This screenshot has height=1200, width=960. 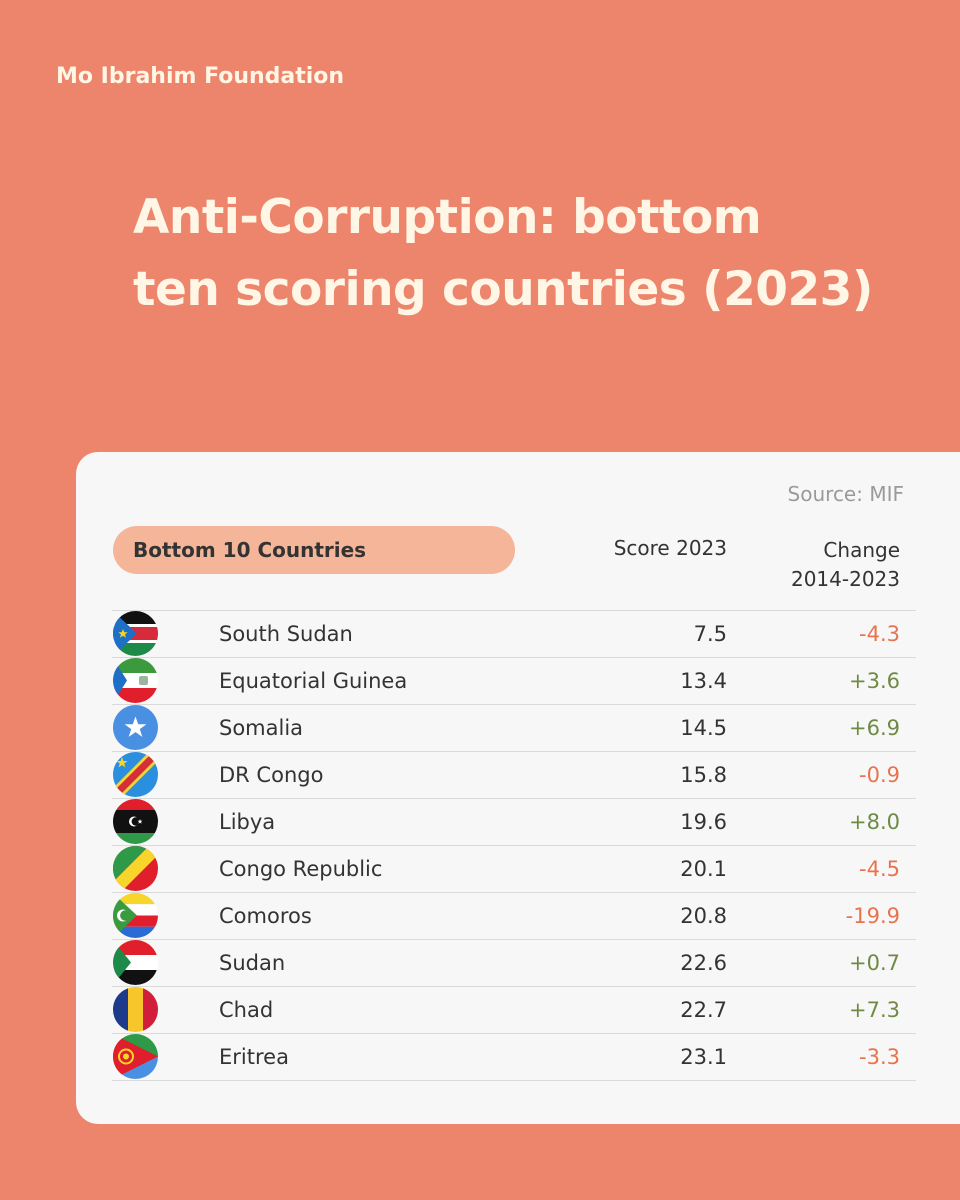 I want to click on change-value: -0.9, so click(x=879, y=775).